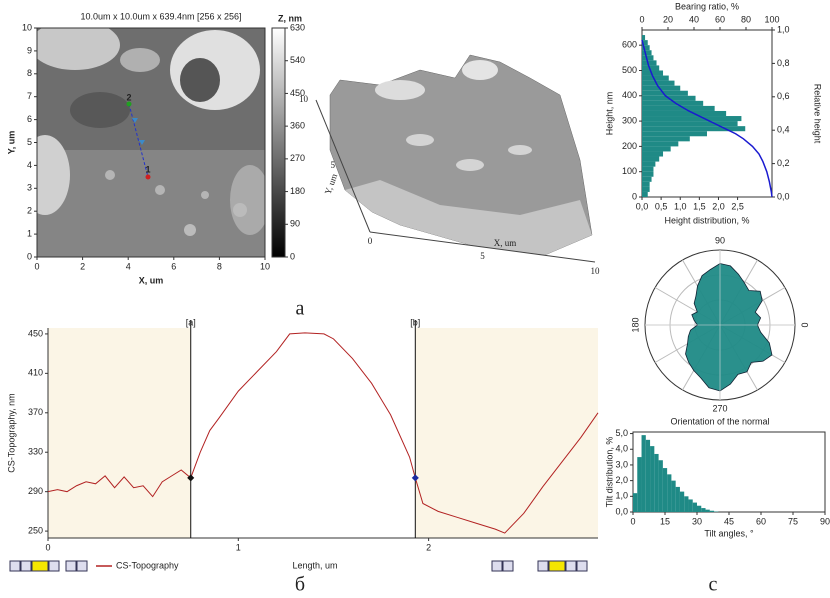 The height and width of the screenshot is (598, 830). What do you see at coordinates (147, 169) in the screenshot?
I see `profile-marker-label: 1` at bounding box center [147, 169].